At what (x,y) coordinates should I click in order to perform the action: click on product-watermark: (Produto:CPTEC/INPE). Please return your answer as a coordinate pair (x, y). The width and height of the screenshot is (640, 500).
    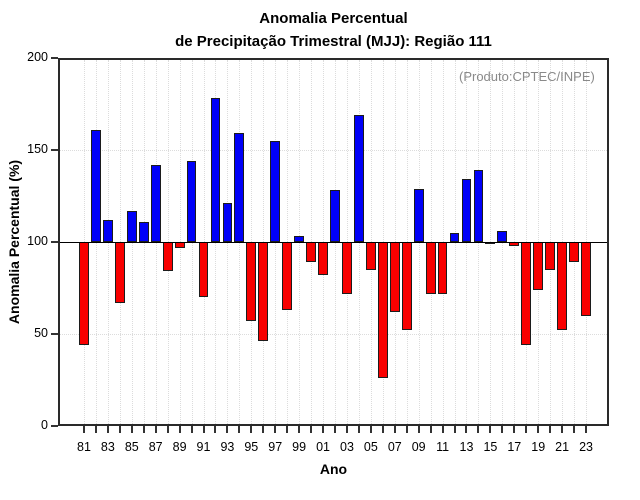
    Looking at the image, I should click on (527, 76).